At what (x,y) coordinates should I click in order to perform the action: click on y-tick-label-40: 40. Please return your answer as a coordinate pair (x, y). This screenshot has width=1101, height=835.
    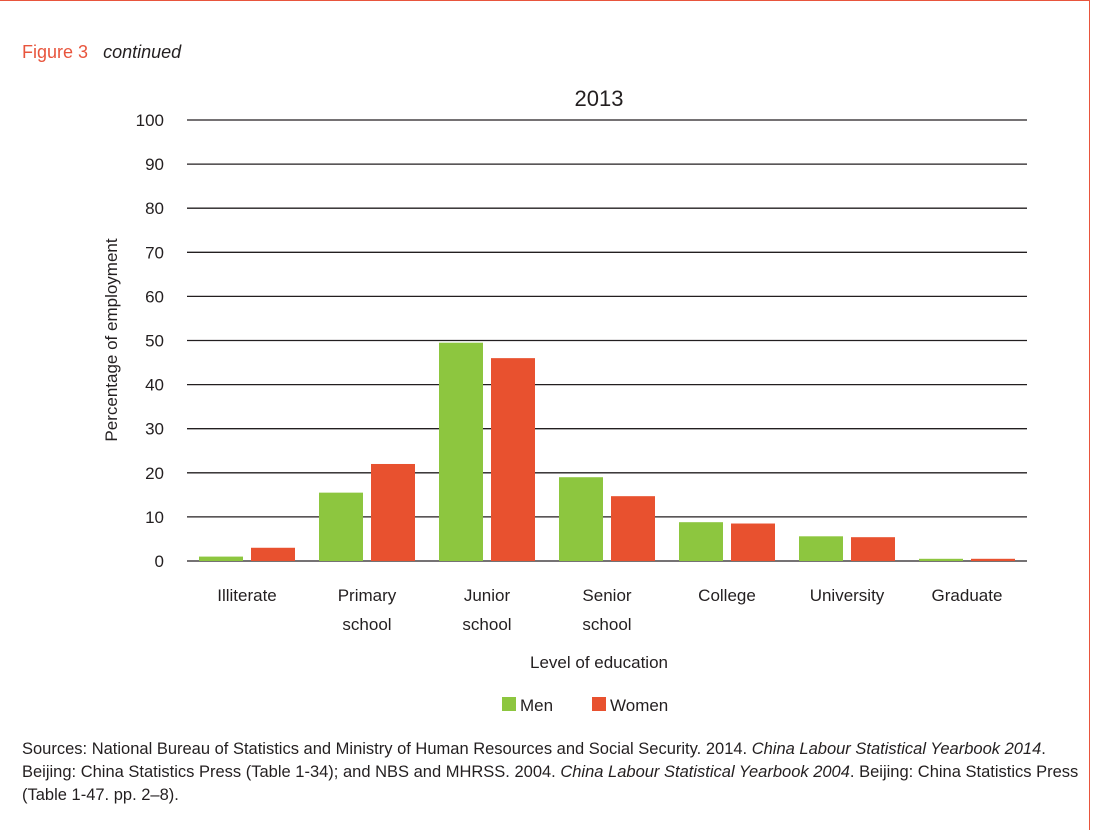
    Looking at the image, I should click on (154, 385).